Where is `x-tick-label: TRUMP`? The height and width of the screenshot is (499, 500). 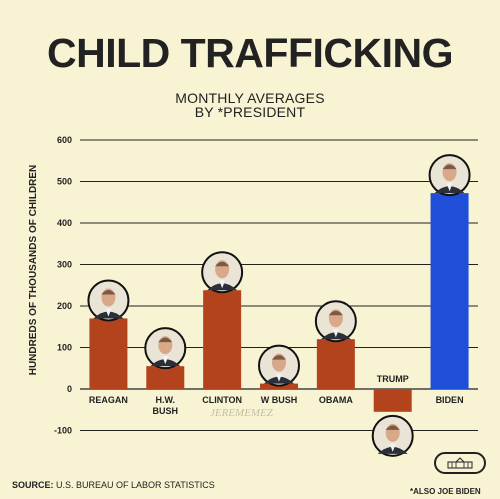
x-tick-label: TRUMP is located at coordinates (393, 379).